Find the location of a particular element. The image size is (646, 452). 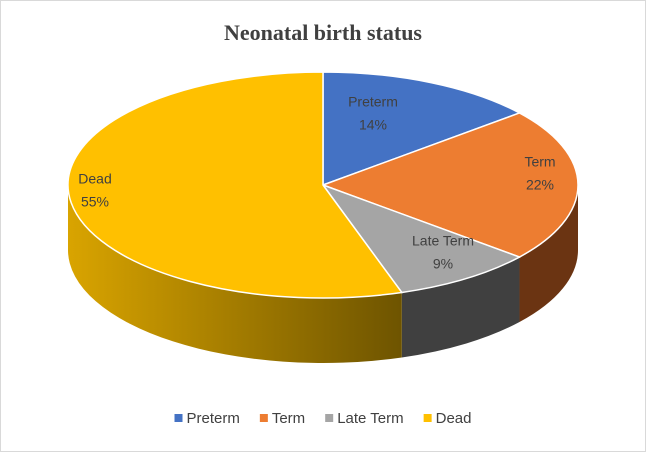

data-label-name: Dead is located at coordinates (94, 179).